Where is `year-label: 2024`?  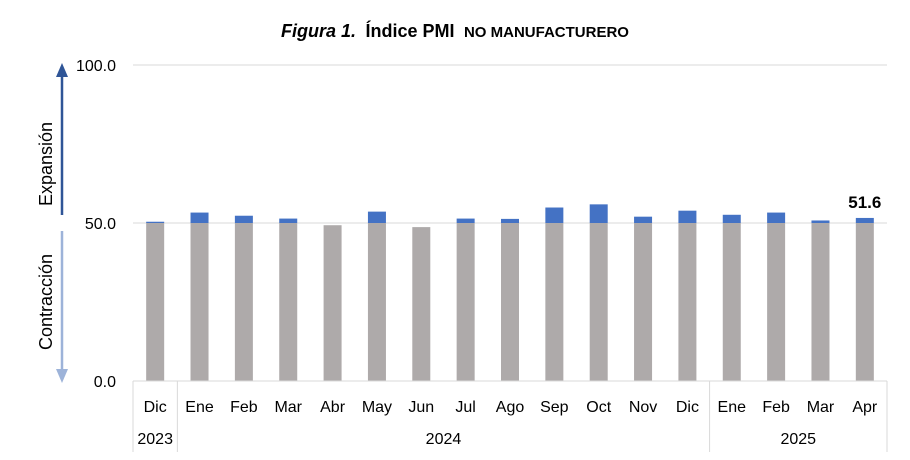
year-label: 2024 is located at coordinates (444, 439).